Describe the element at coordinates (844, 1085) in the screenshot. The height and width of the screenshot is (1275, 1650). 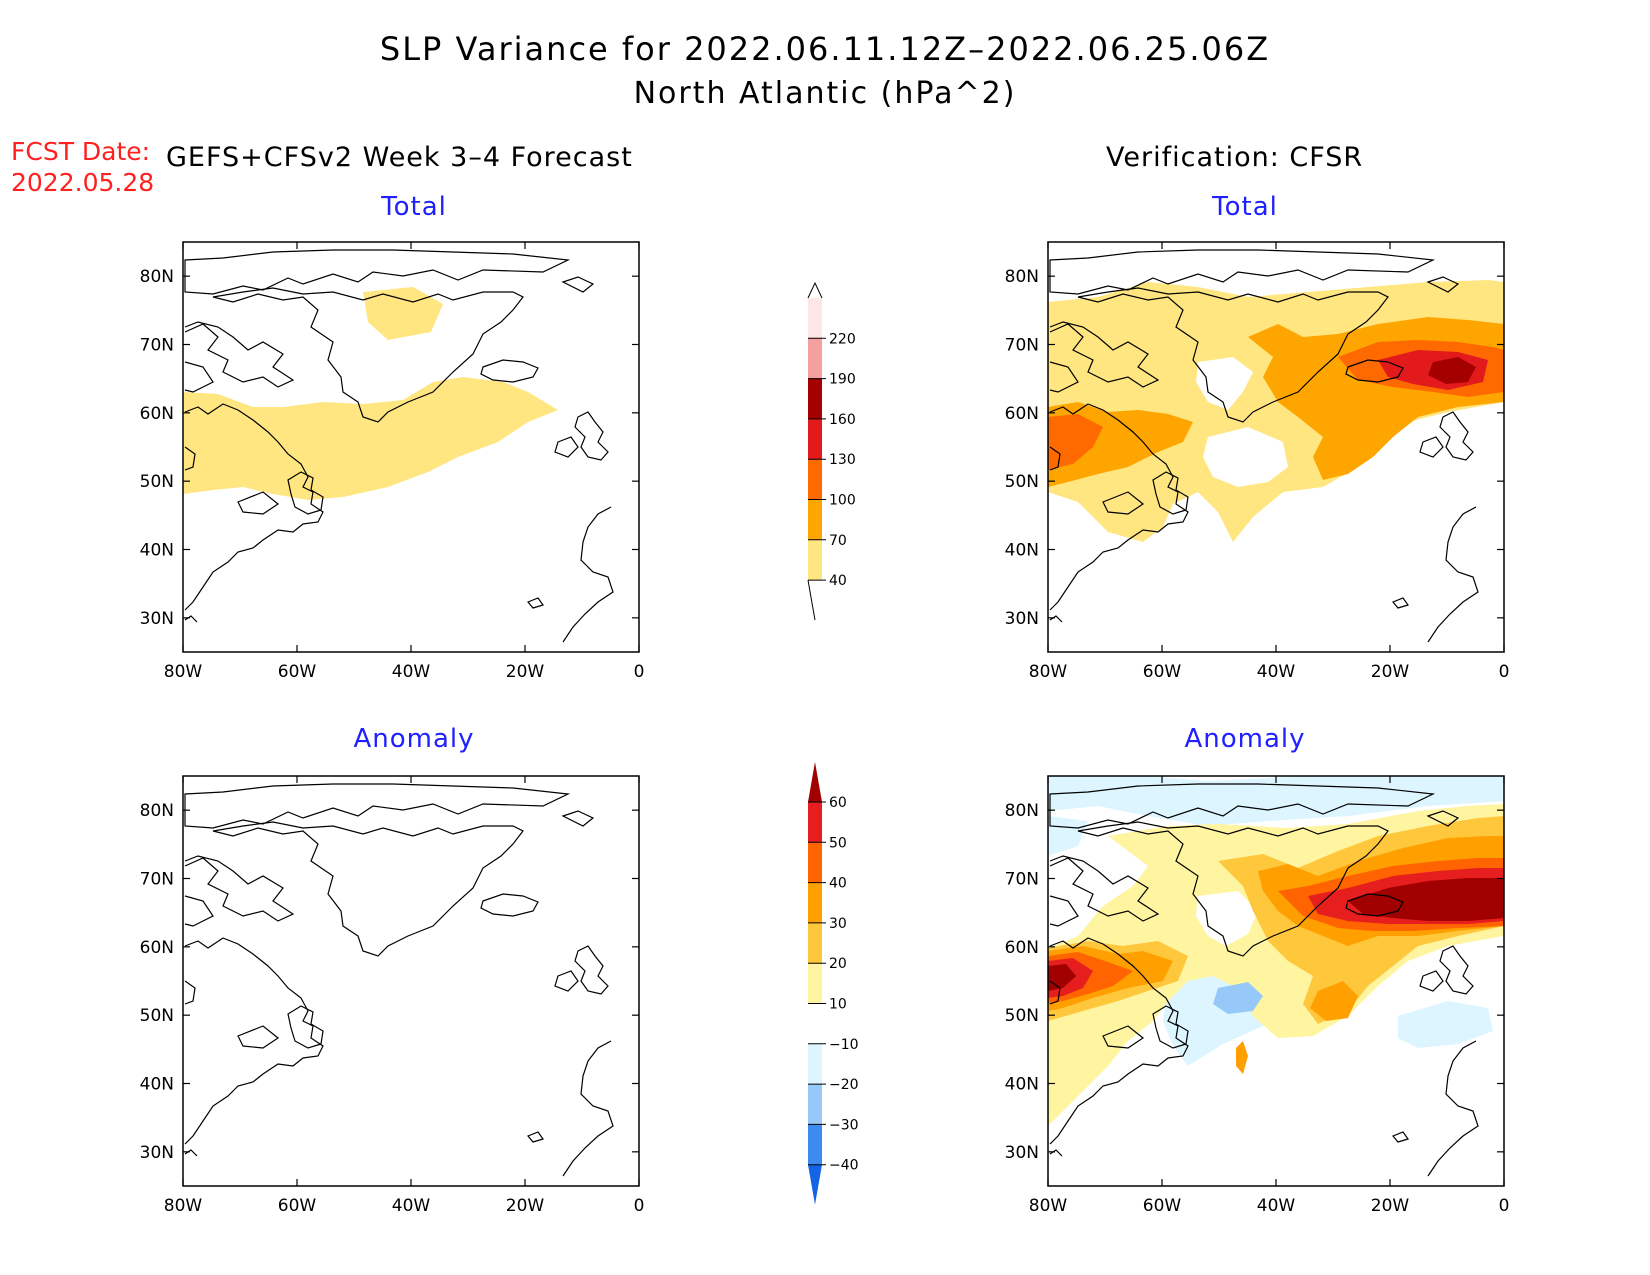
I see `colorbar-label: −20` at that location.